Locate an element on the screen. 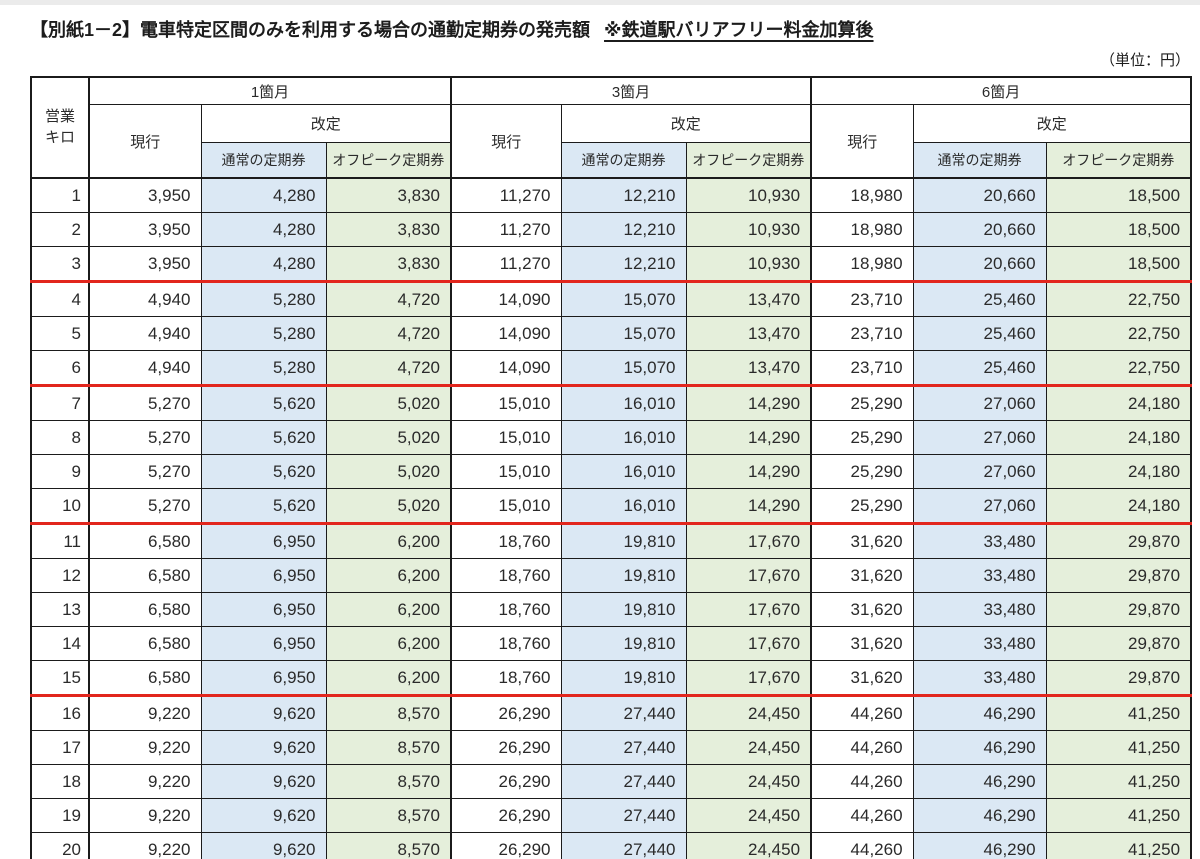  header-normal-3: 通常の定期券 is located at coordinates (979, 160).